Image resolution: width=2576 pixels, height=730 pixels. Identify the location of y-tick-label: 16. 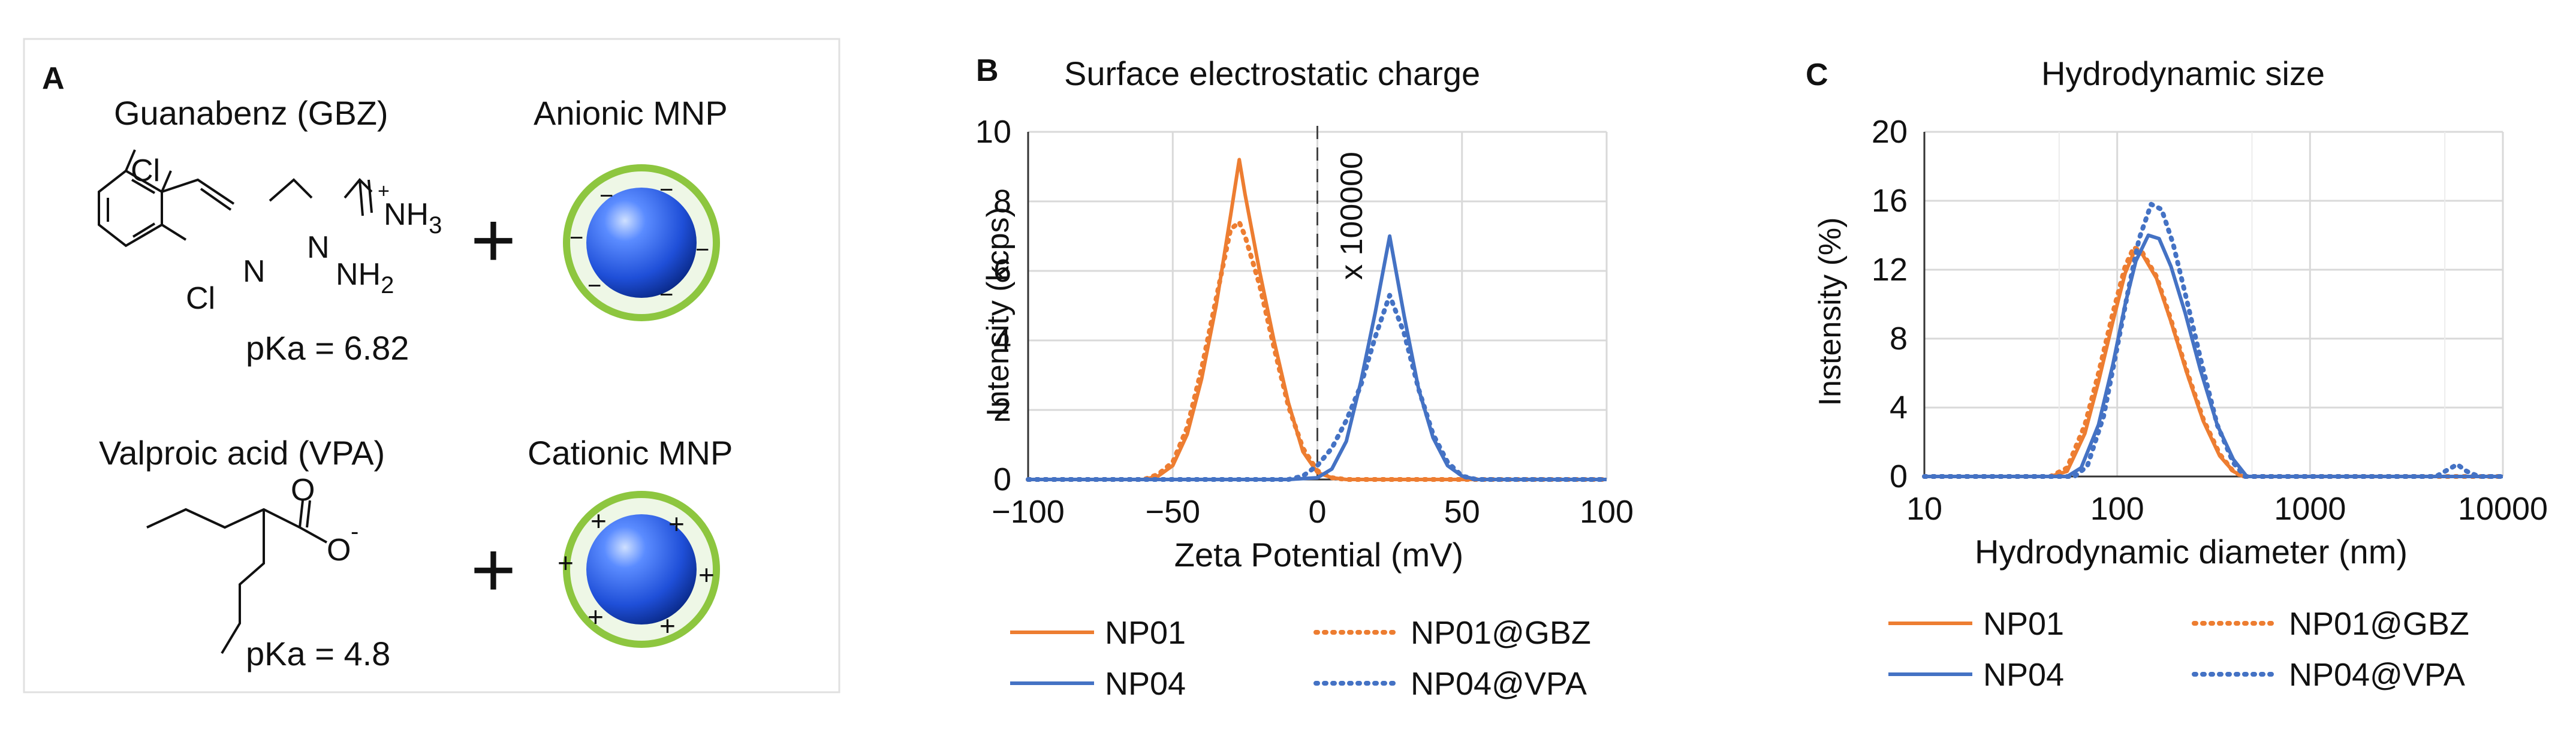
(1890, 201).